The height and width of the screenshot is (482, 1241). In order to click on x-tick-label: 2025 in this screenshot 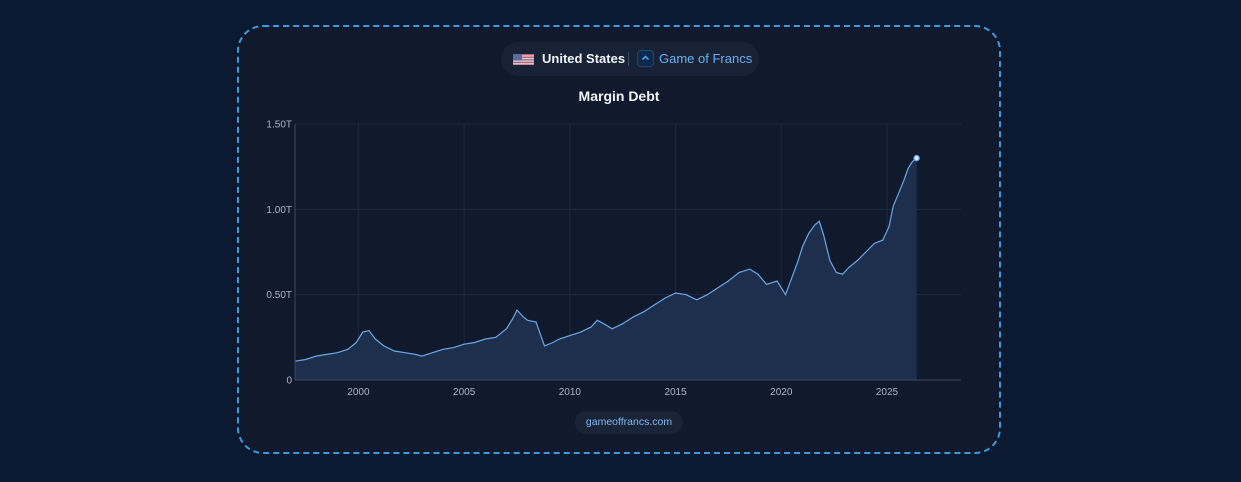, I will do `click(887, 392)`.